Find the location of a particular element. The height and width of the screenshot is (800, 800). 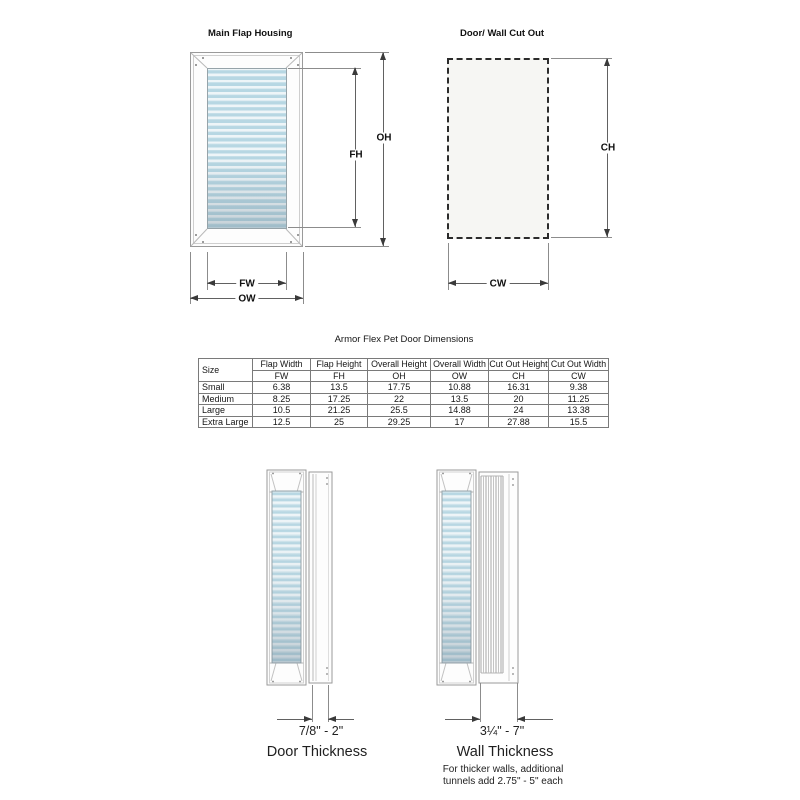

col-header: Flap Width is located at coordinates (281, 364).